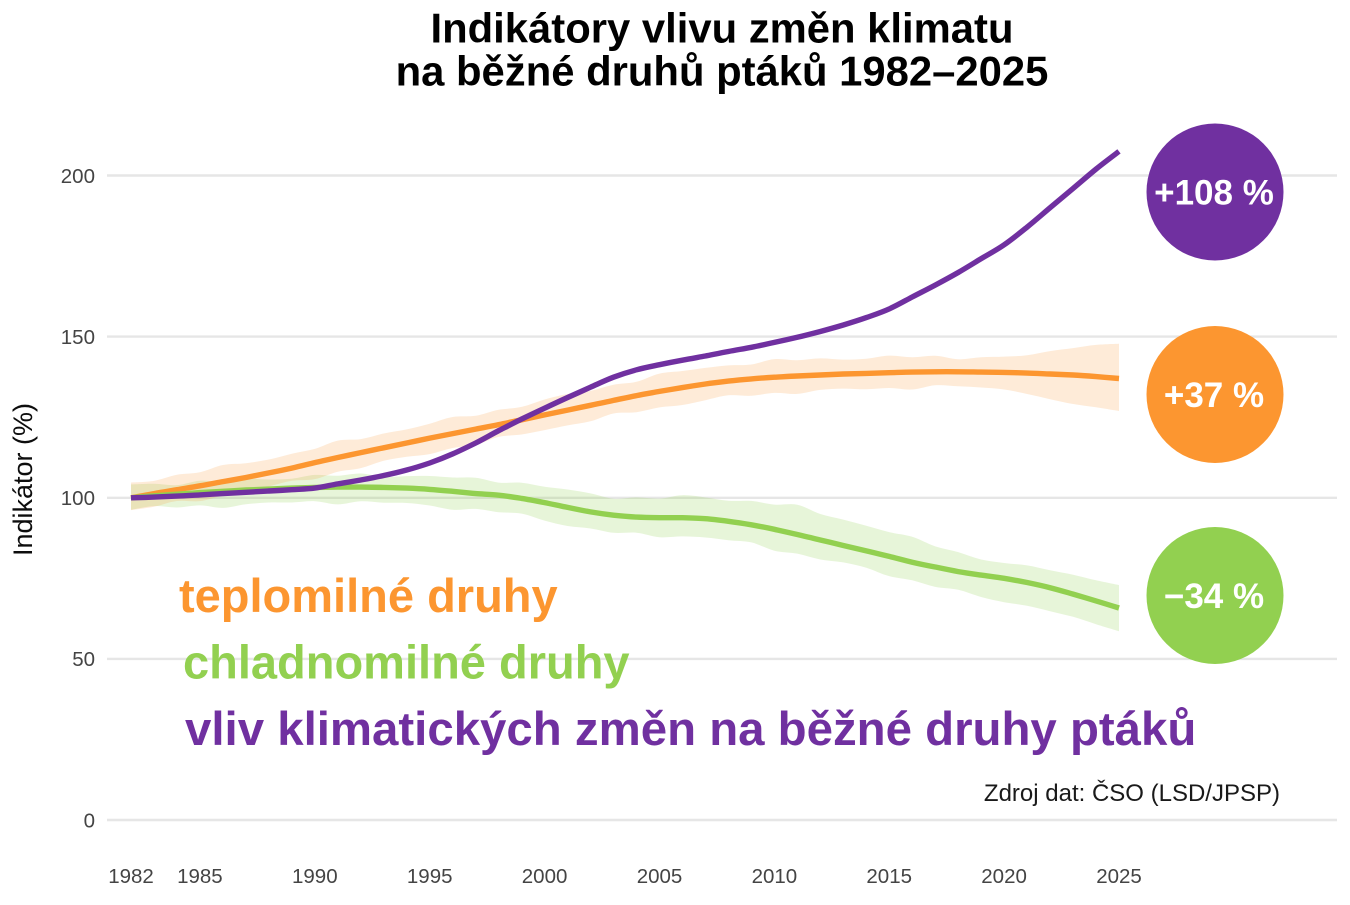  Describe the element at coordinates (406, 662) in the screenshot. I see `svg-text: chladnomilné druhy` at that location.